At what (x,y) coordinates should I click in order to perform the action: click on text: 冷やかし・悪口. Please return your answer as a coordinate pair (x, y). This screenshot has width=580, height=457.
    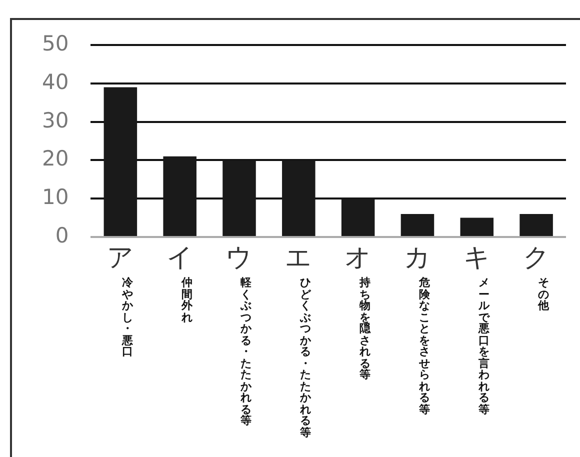
    Looking at the image, I should click on (127, 317).